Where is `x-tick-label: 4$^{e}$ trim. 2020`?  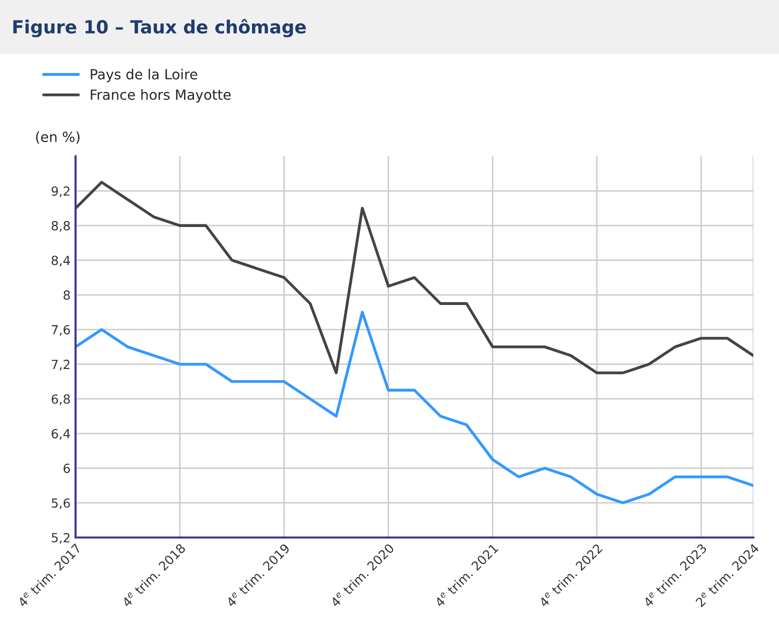 x-tick-label: 4$^{e}$ trim. 2020 is located at coordinates (362, 575).